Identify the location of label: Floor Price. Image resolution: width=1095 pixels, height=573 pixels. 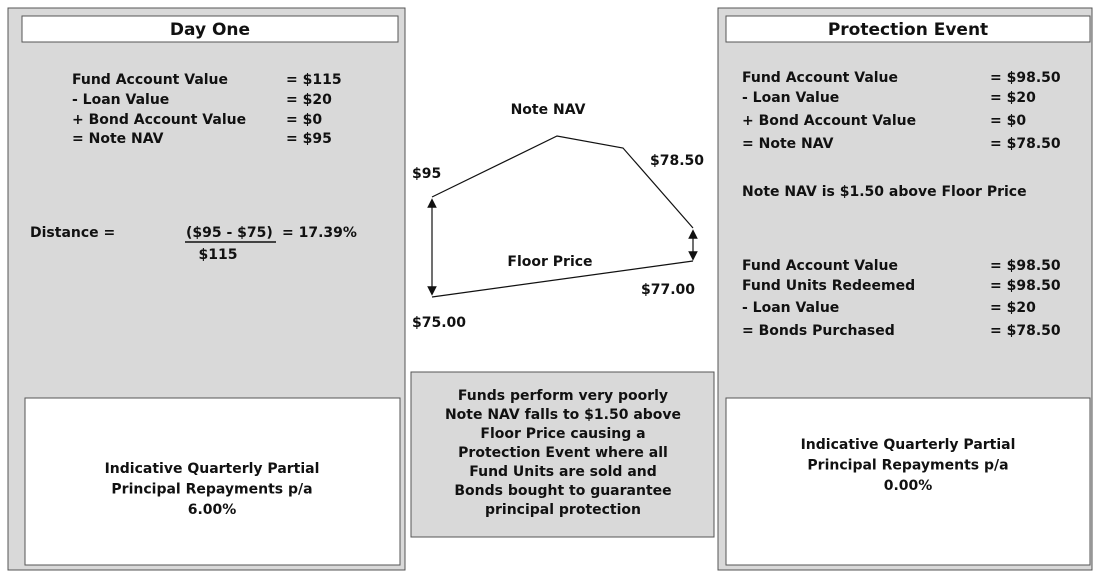
(549, 262).